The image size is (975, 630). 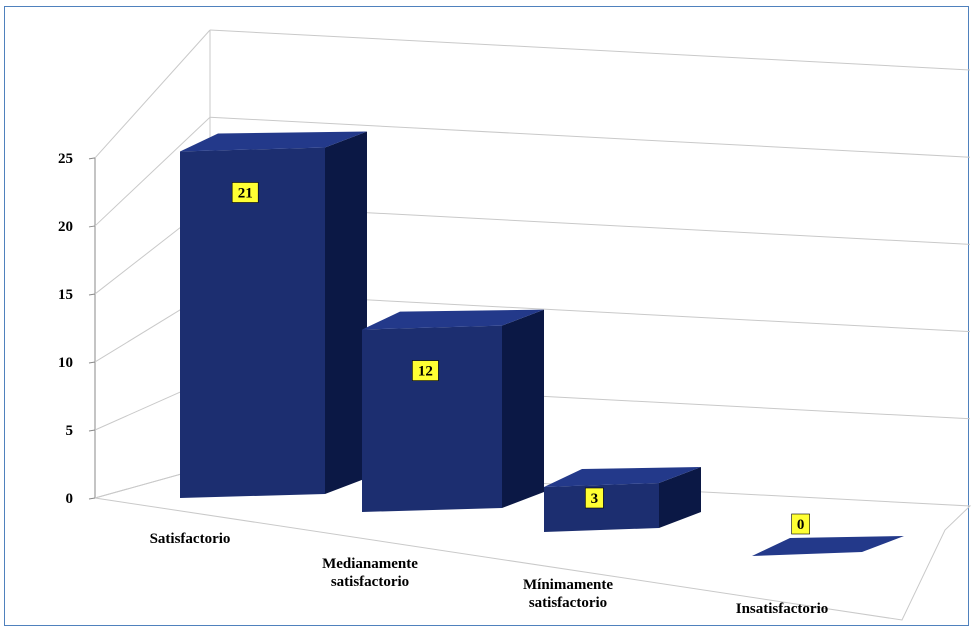 What do you see at coordinates (65, 227) in the screenshot?
I see `y-tick-label: 20` at bounding box center [65, 227].